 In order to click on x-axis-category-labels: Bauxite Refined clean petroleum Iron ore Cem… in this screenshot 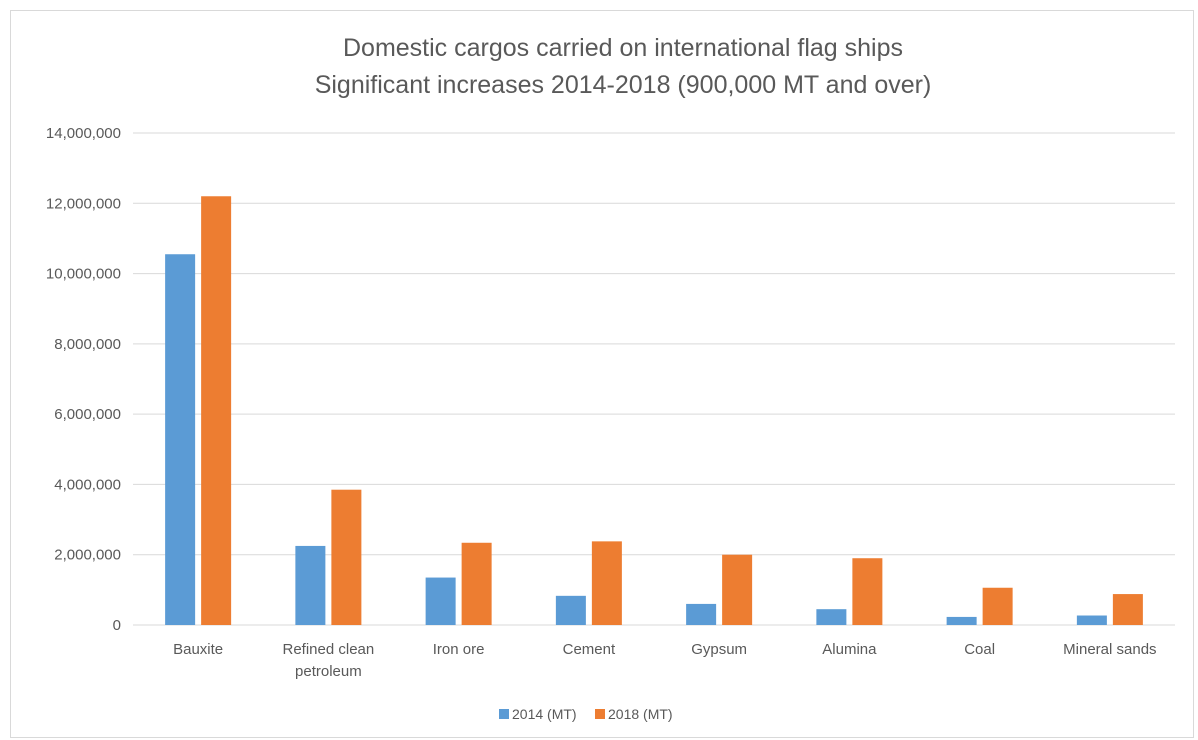, I will do `click(664, 660)`.